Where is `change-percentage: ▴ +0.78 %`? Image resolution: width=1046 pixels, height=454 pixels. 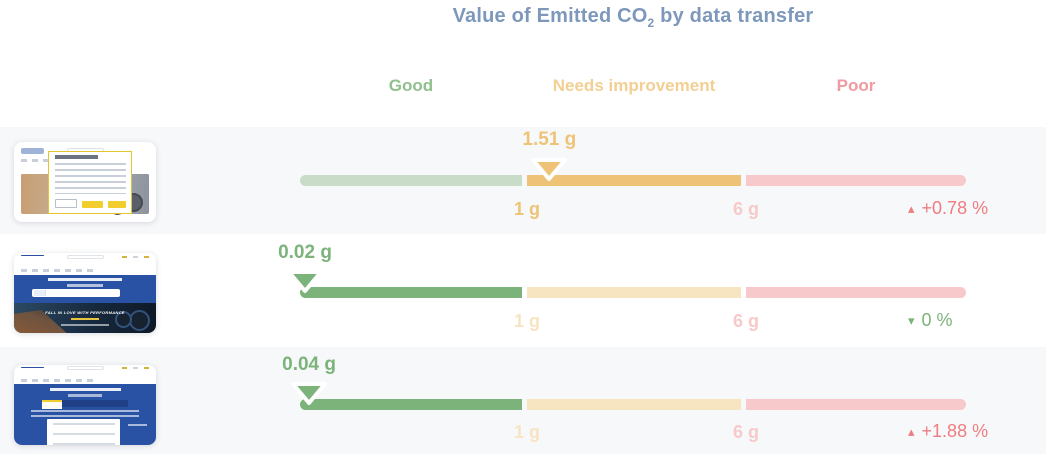
change-percentage: ▴ +0.78 % is located at coordinates (948, 208).